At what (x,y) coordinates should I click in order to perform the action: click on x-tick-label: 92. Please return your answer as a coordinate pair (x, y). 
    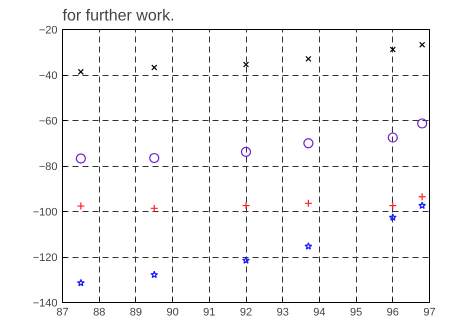
    Looking at the image, I should click on (246, 312).